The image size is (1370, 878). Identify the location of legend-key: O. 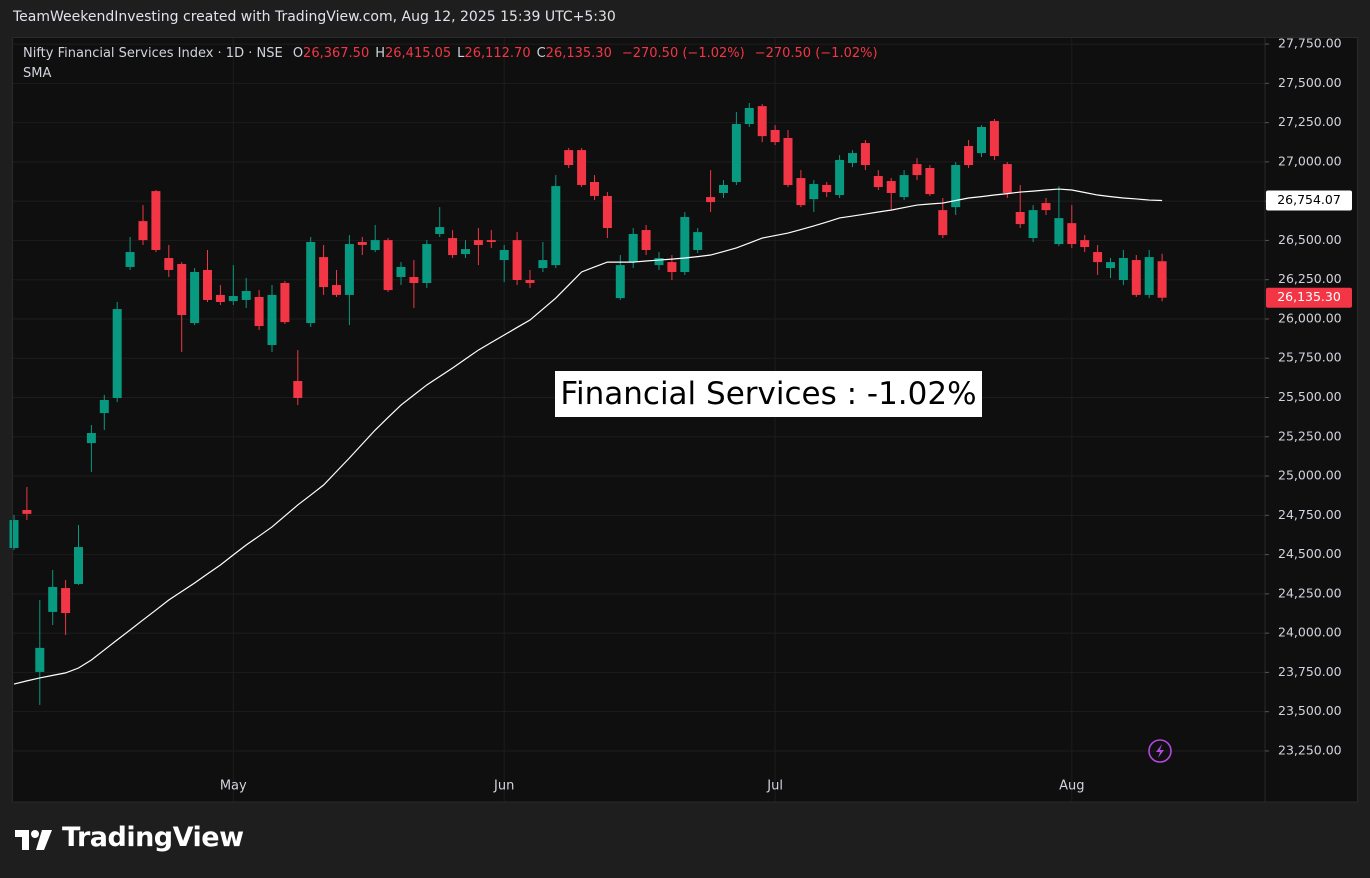
(298, 53).